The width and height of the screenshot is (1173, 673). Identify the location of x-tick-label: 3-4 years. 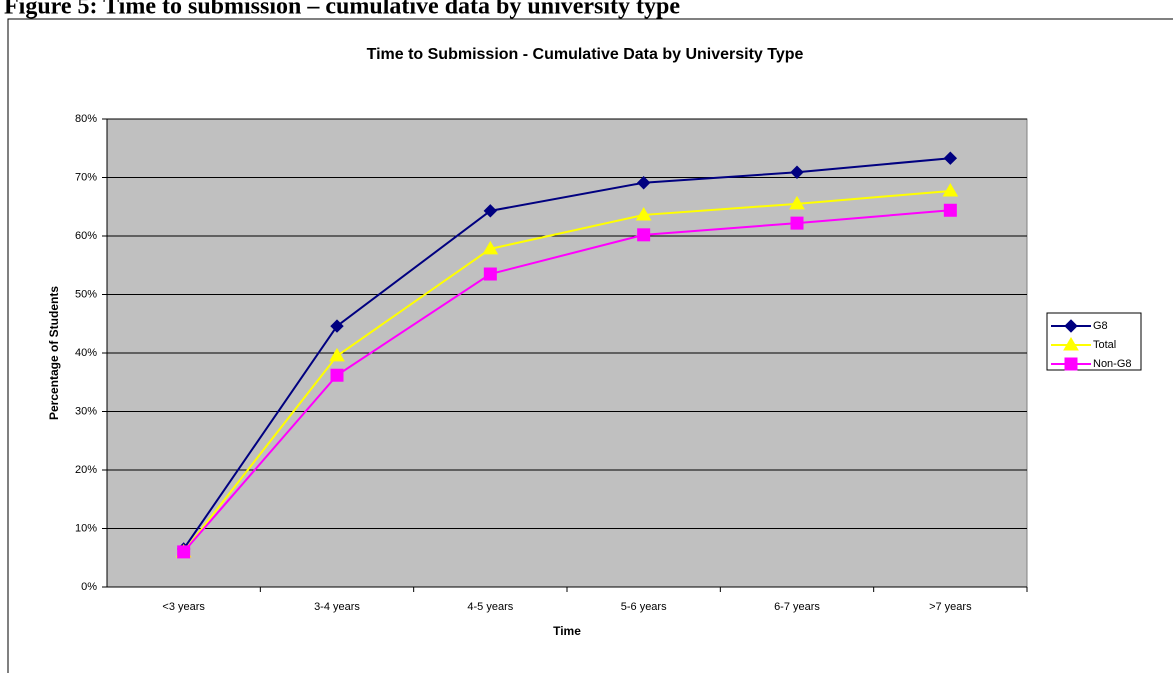
(337, 607).